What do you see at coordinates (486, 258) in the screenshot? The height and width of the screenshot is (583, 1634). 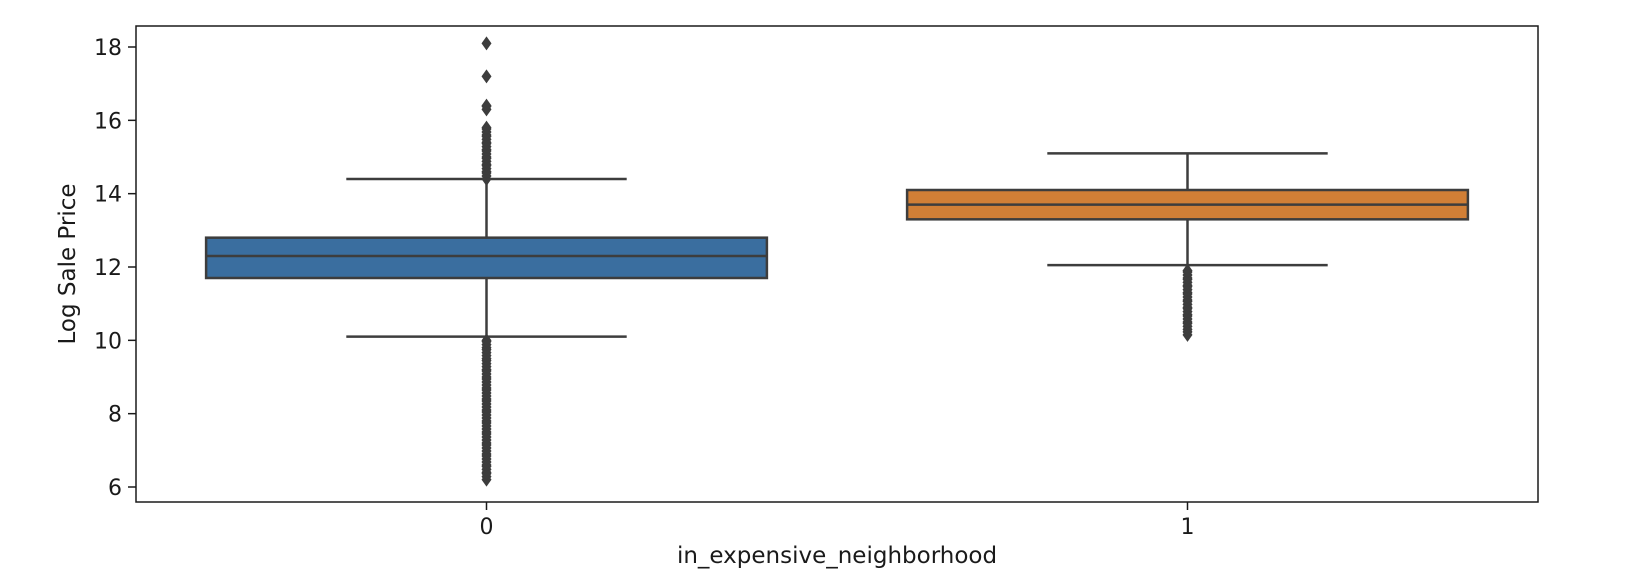 I see `box-iqr` at bounding box center [486, 258].